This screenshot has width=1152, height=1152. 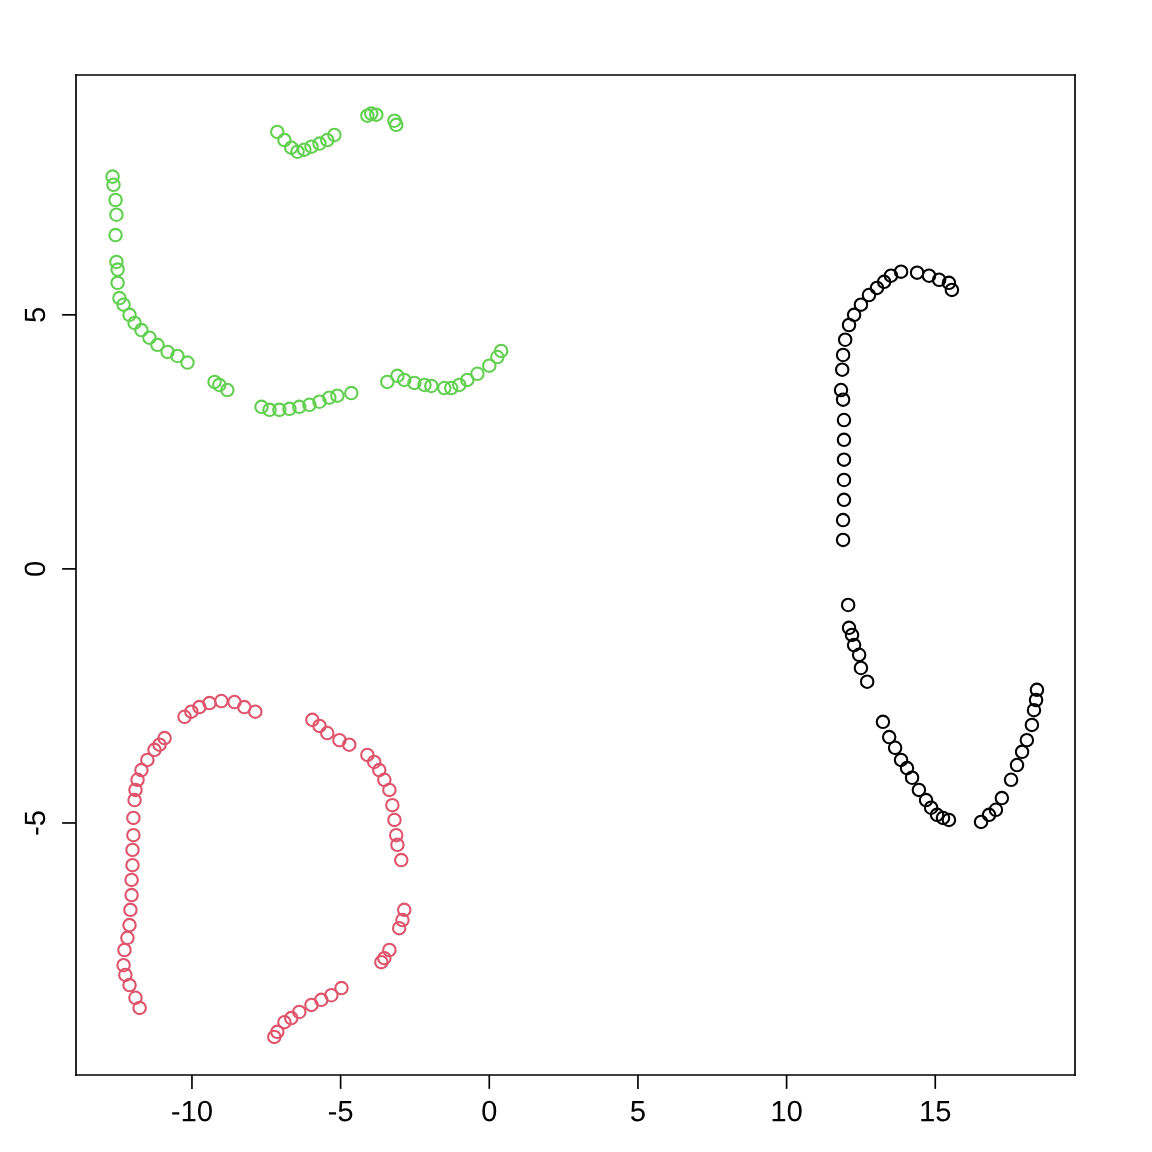 I want to click on y-tick-label: 0, so click(x=35, y=568).